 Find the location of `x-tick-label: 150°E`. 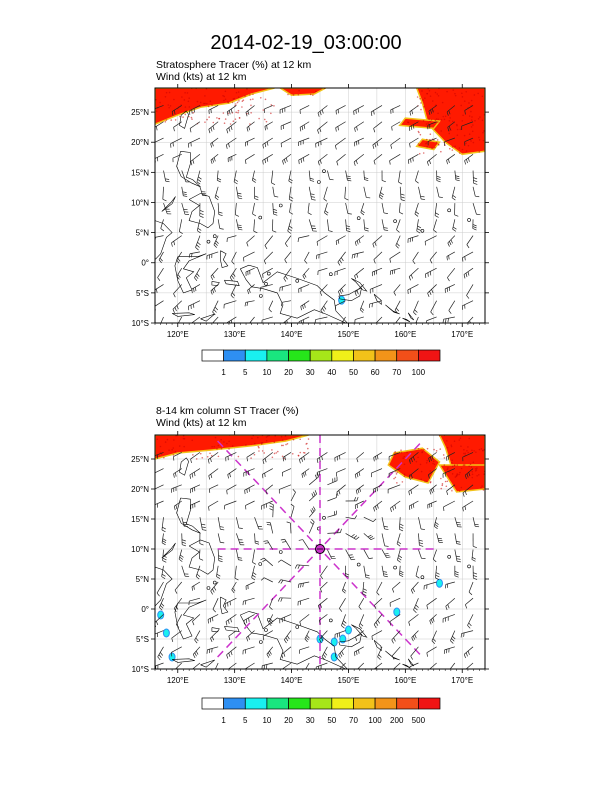

x-tick-label: 150°E is located at coordinates (349, 334).